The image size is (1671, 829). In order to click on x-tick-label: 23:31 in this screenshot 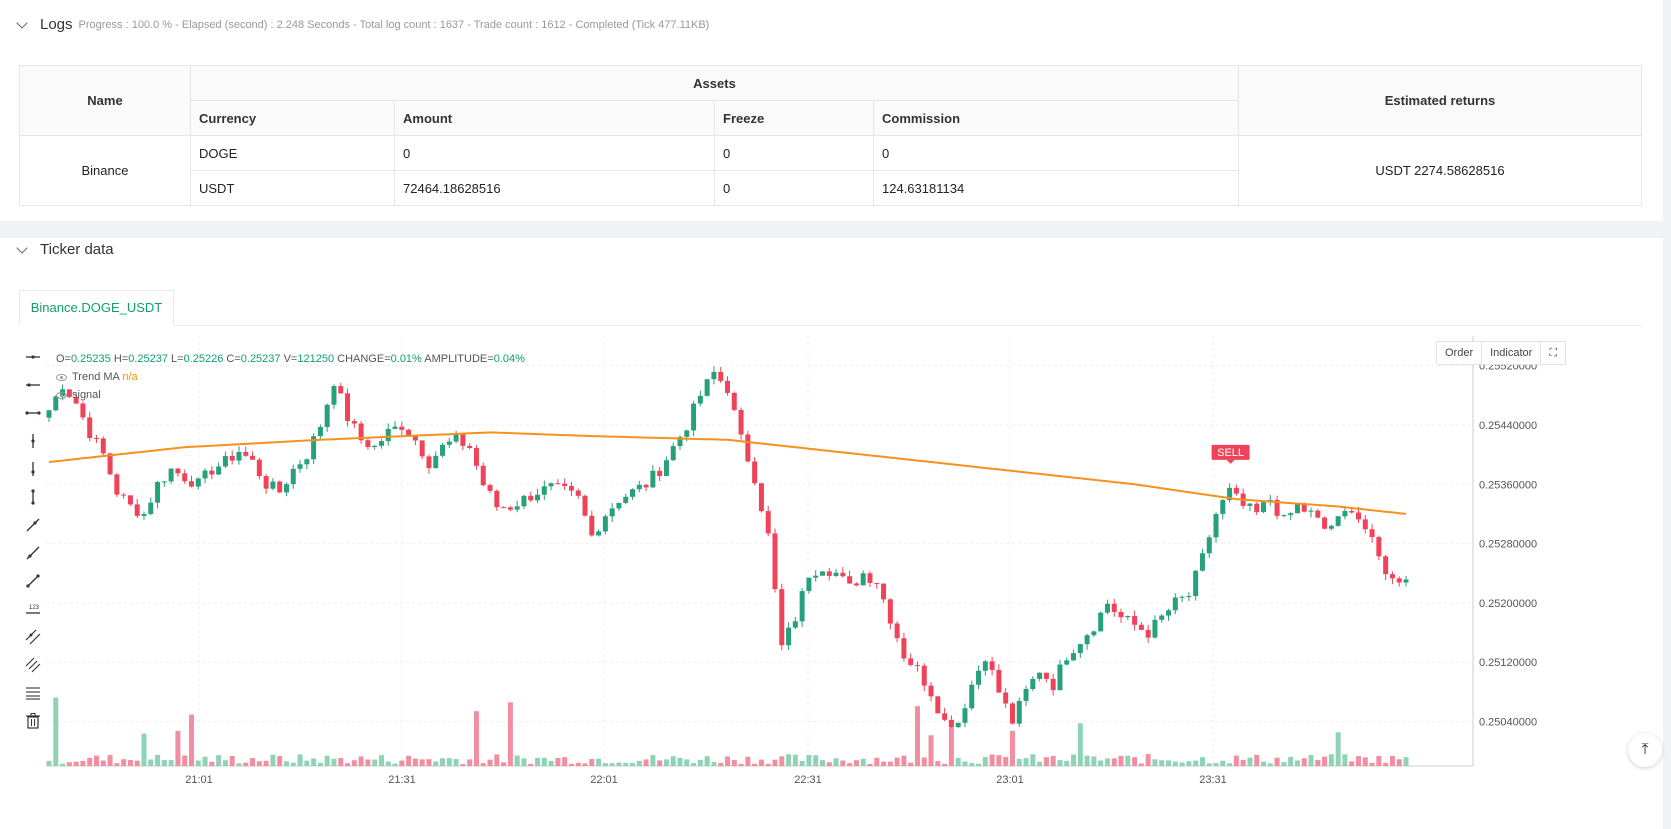, I will do `click(1213, 780)`.